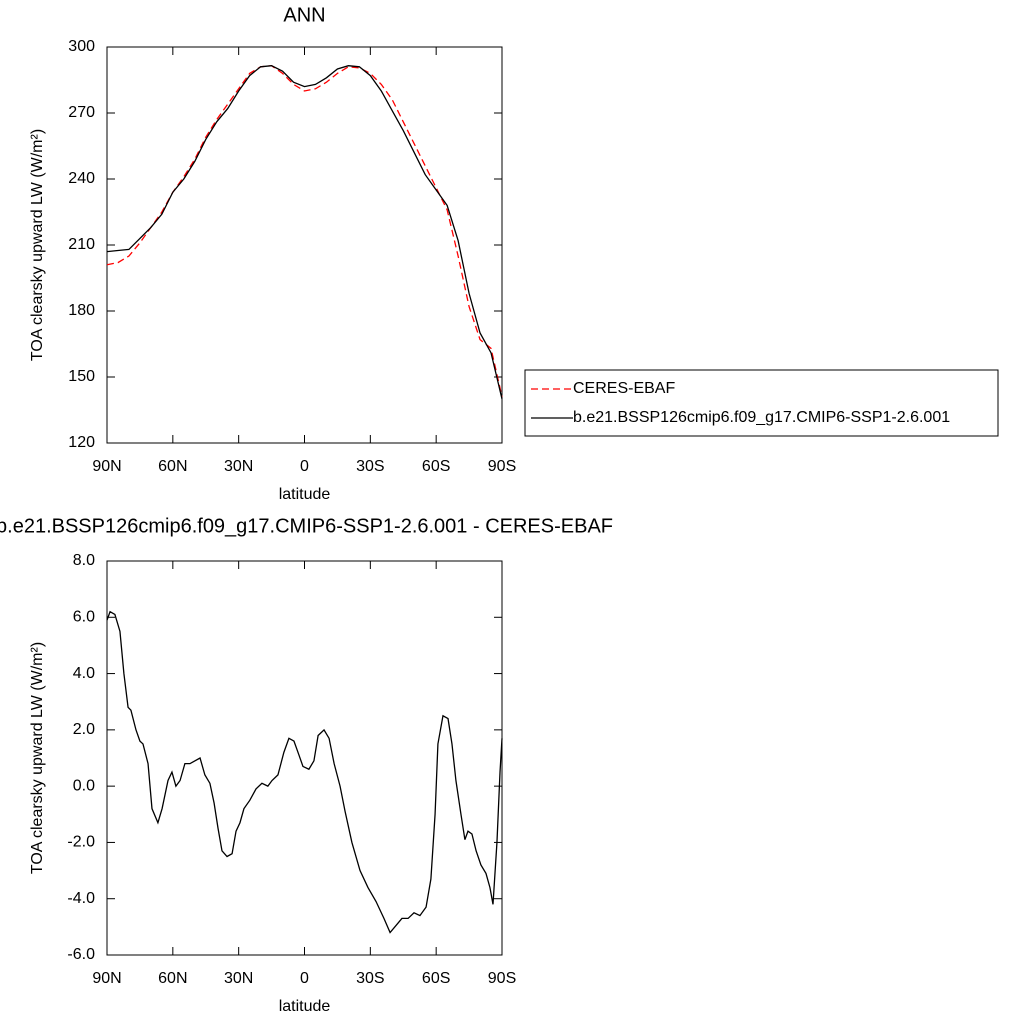  I want to click on y-tick-label: 0.0, so click(84, 785).